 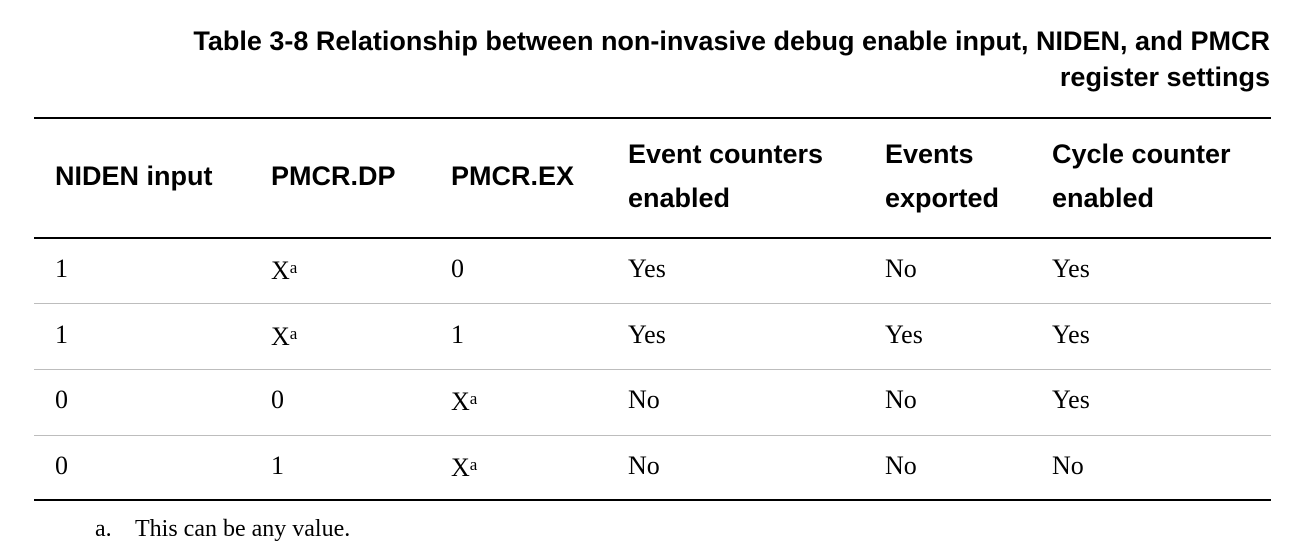 I want to click on cell-pmcr-dp-value: 1, so click(x=277, y=465).